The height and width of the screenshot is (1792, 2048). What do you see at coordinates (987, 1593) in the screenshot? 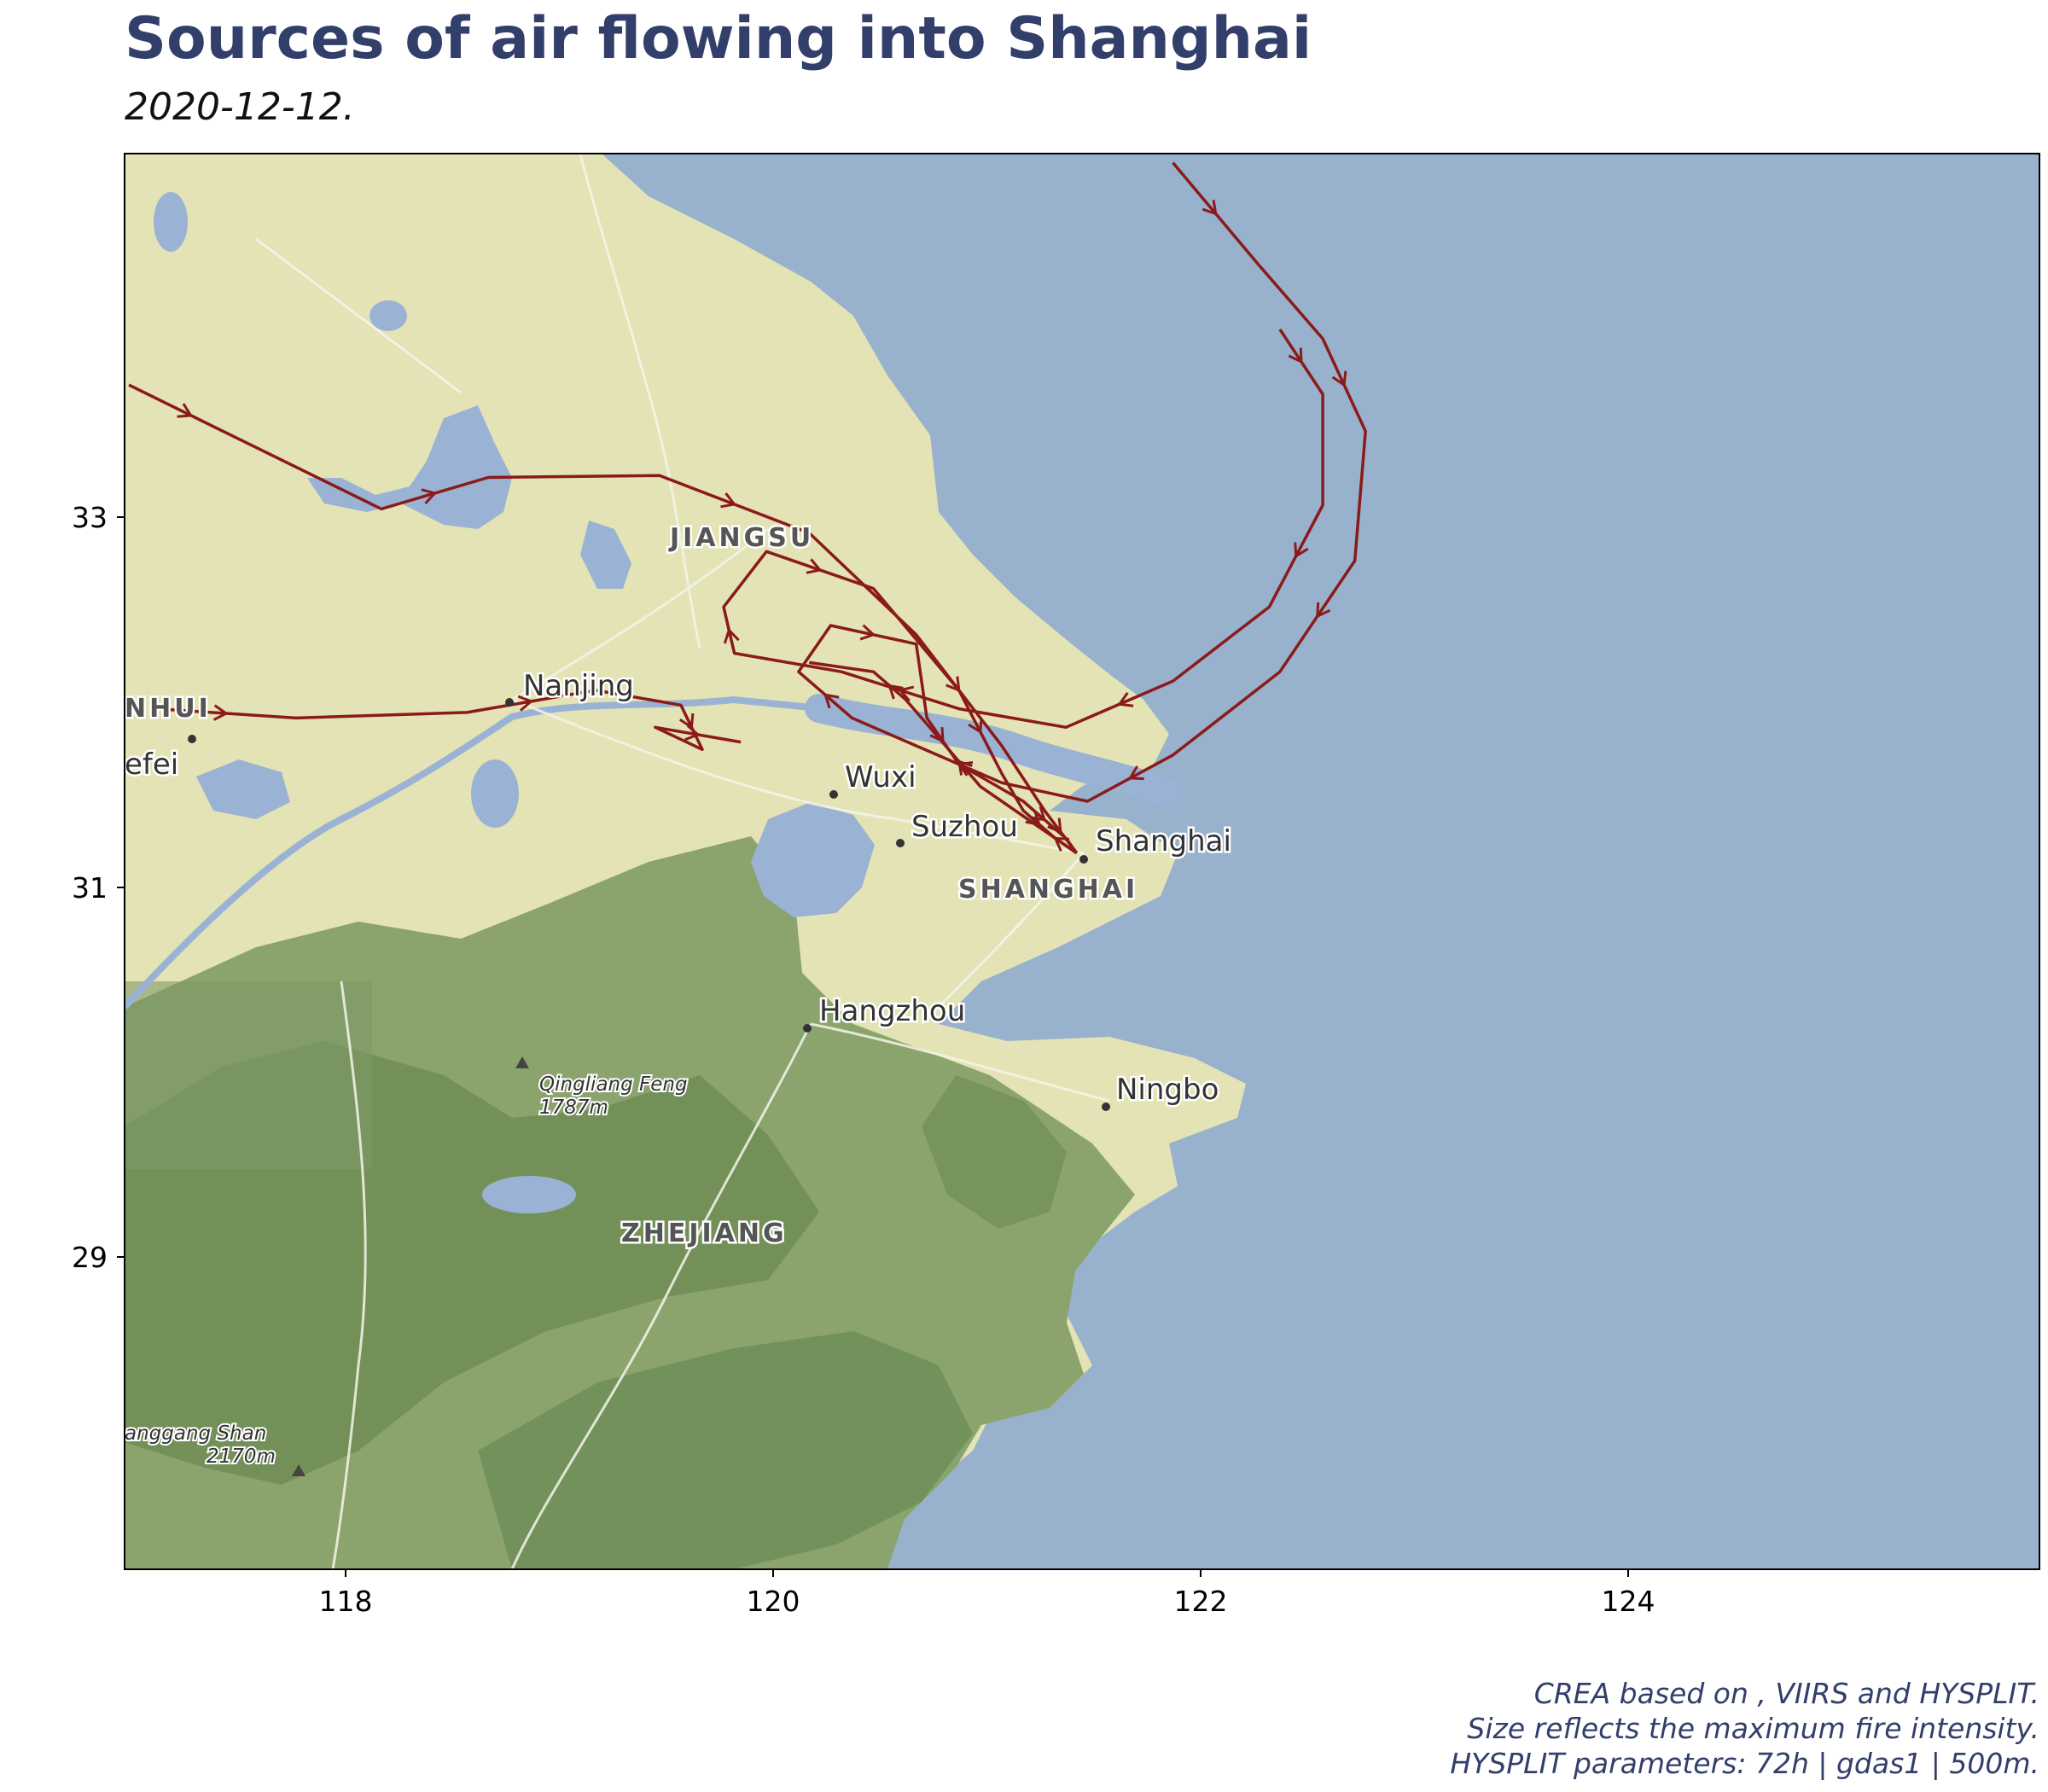
I see `x-axis: 118 120 122 124` at bounding box center [987, 1593].